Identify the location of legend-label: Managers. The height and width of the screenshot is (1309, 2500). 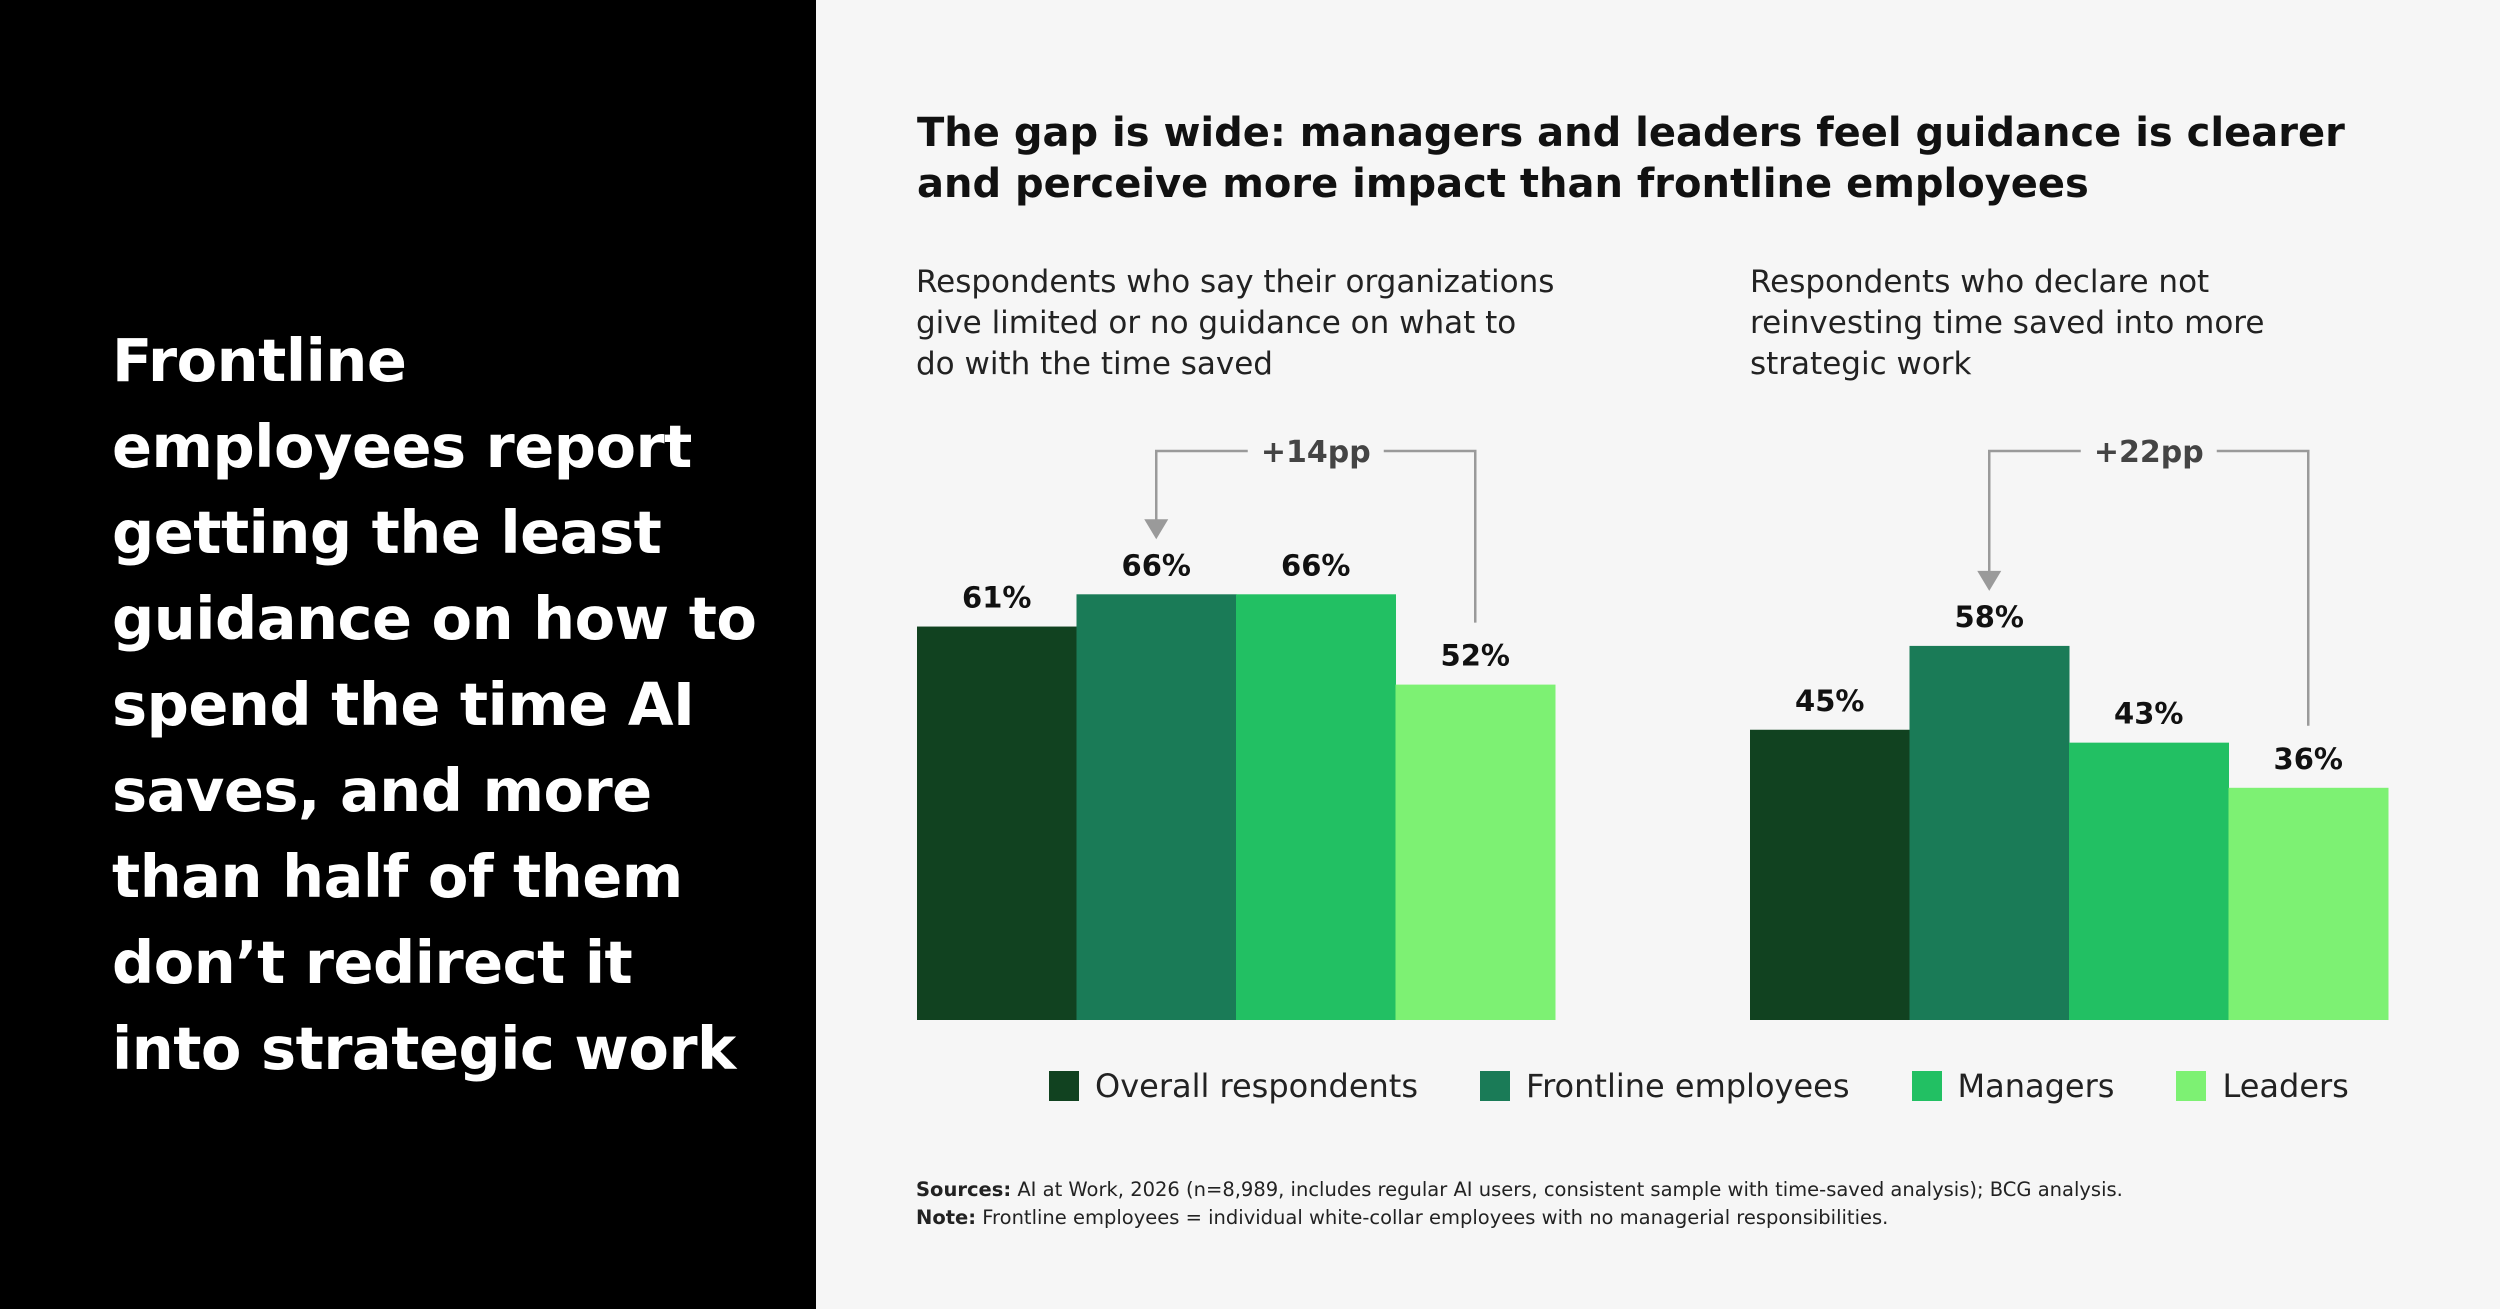
(2036, 1086).